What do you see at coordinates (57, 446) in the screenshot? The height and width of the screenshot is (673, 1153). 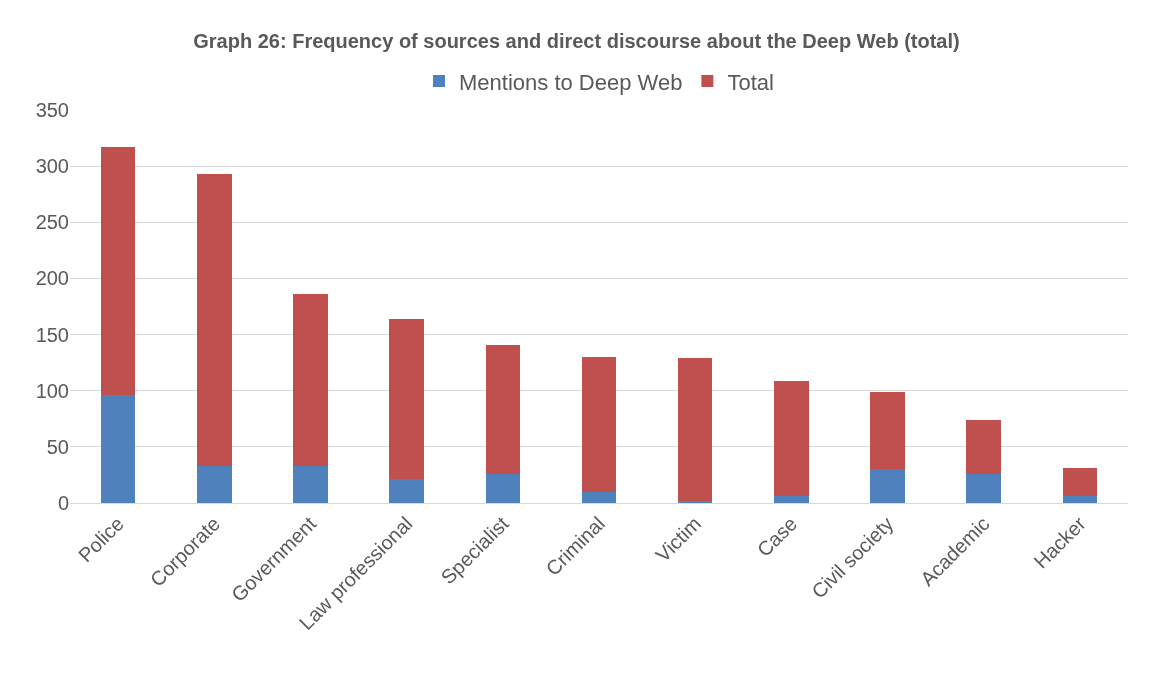 I see `y-tick-label: 50` at bounding box center [57, 446].